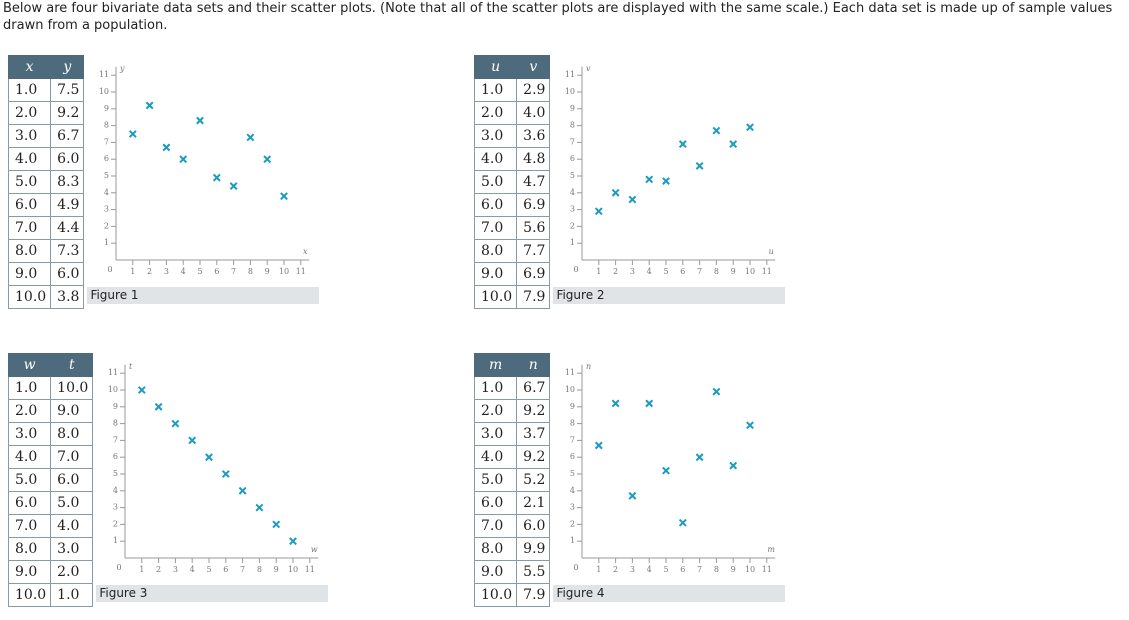 The width and height of the screenshot is (1129, 620). I want to click on y-axis-label: n, so click(588, 366).